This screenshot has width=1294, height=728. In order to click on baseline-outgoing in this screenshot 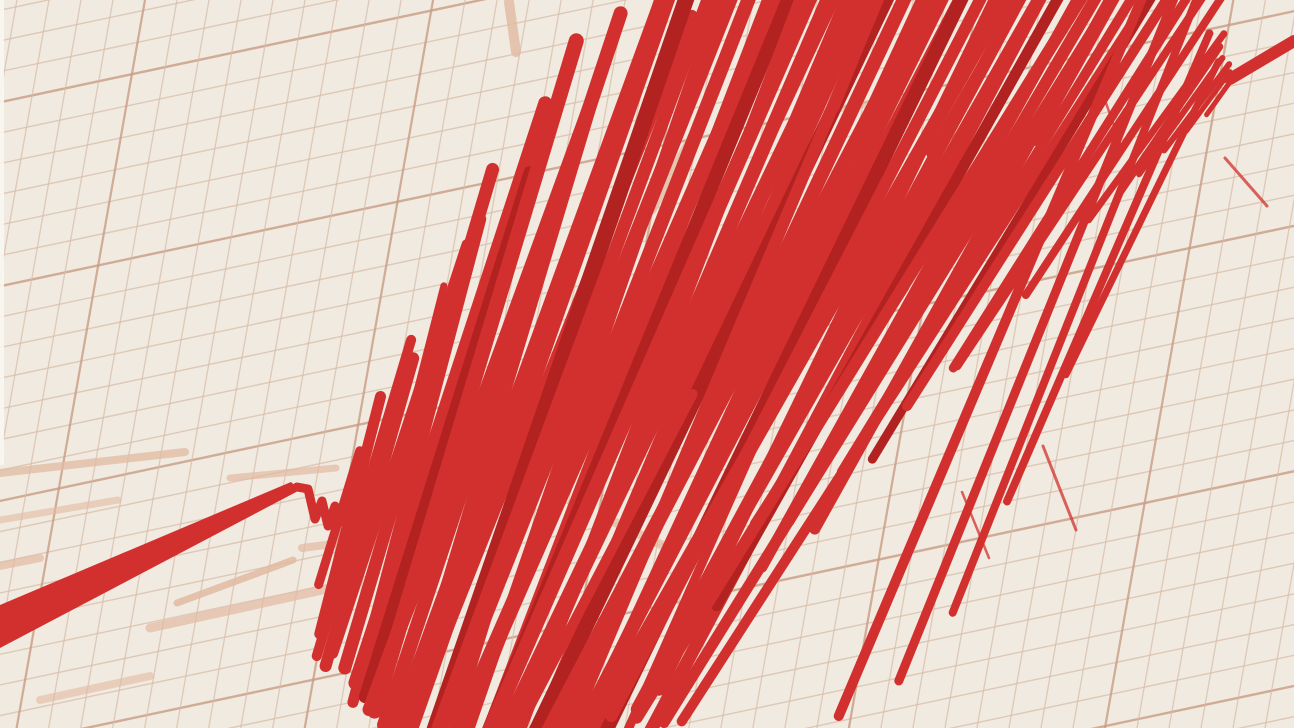, I will do `click(1259, 60)`.